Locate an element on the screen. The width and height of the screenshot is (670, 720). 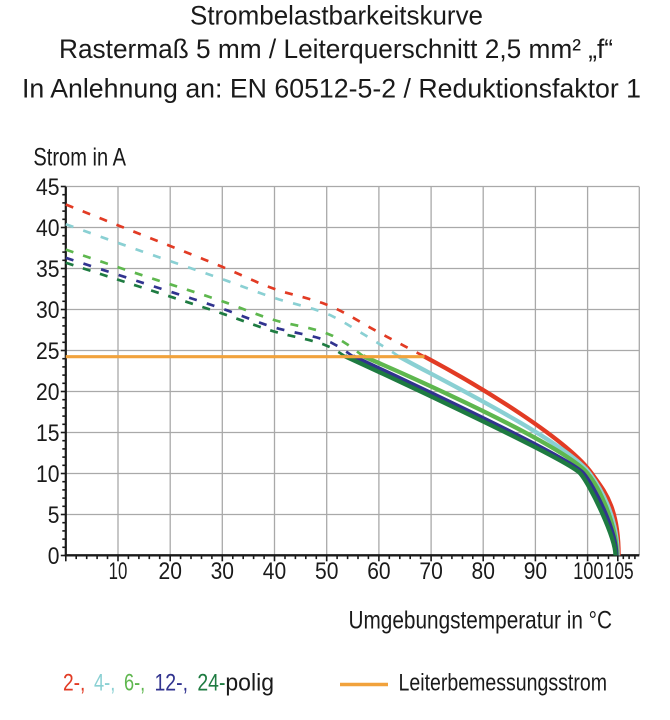
svg-text: 5 is located at coordinates (54, 515).